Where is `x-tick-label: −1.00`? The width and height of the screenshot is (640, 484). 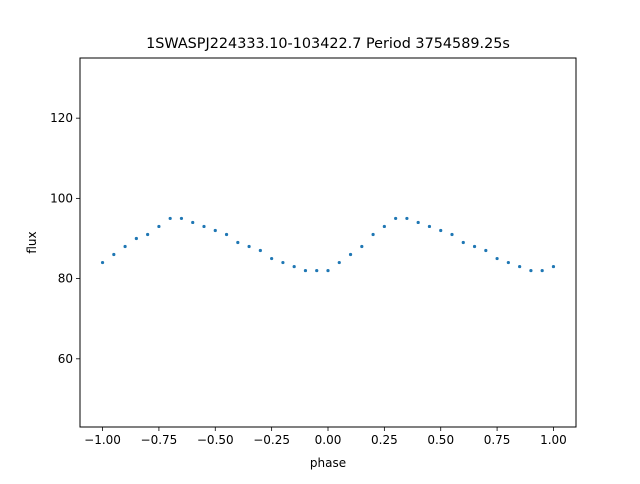 x-tick-label: −1.00 is located at coordinates (102, 440).